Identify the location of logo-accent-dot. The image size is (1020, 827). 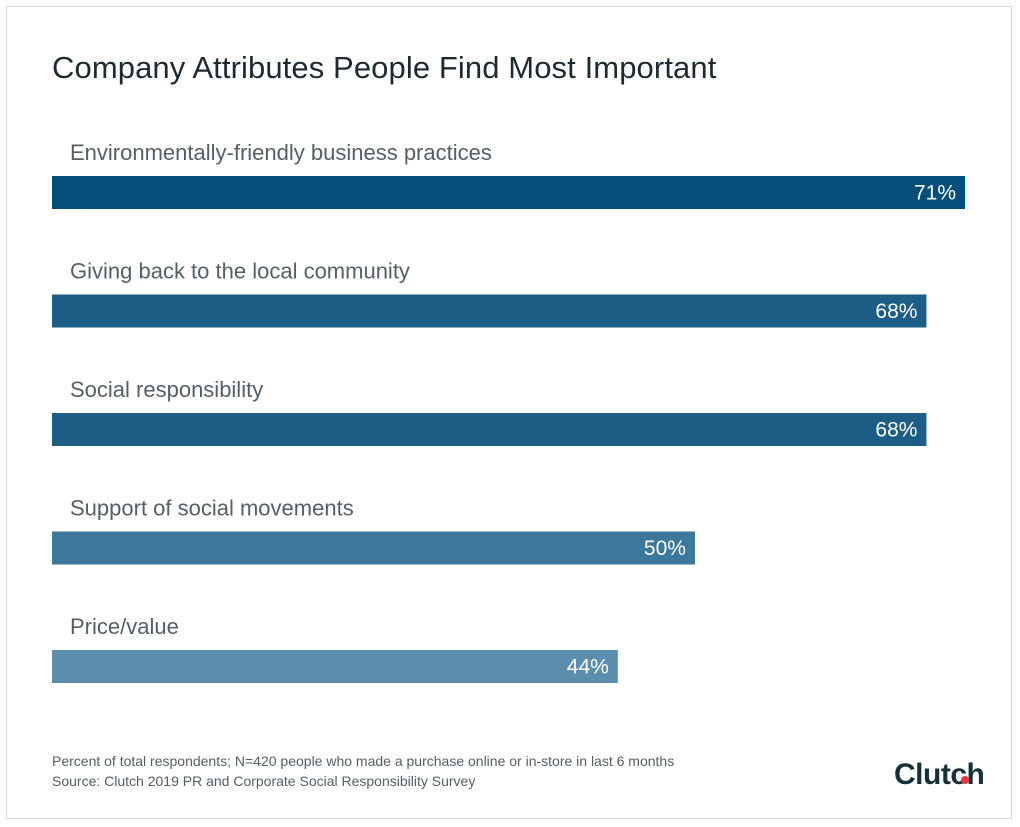
(965, 780).